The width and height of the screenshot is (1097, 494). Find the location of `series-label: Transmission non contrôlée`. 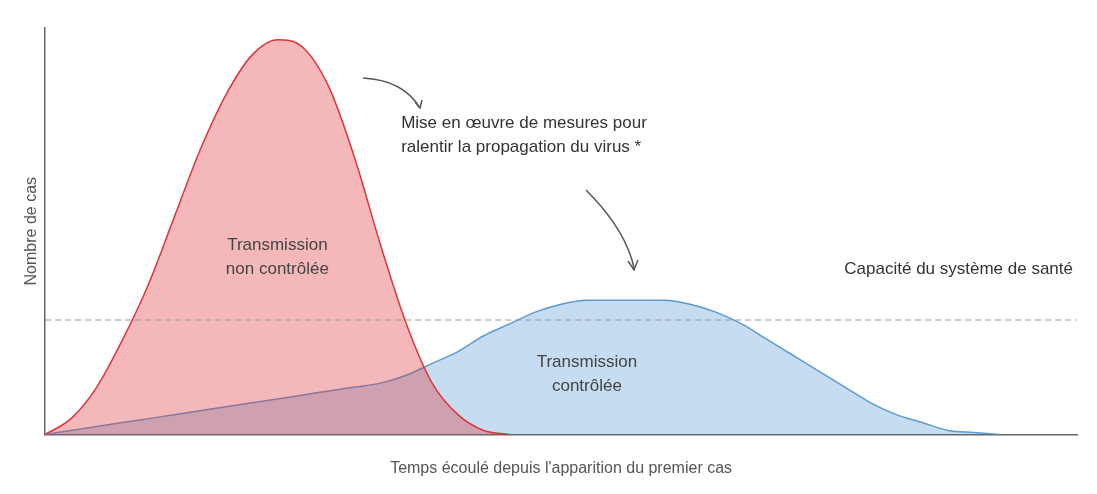

series-label: Transmission non contrôlée is located at coordinates (277, 256).